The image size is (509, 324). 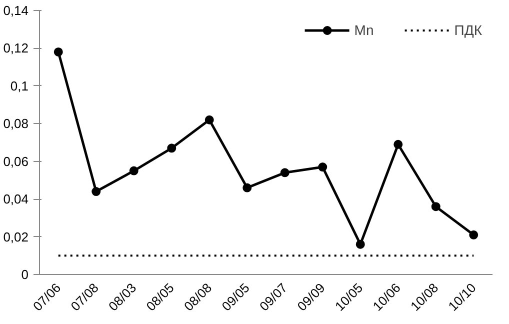 What do you see at coordinates (468, 30) in the screenshot?
I see `legend-label: ПДК` at bounding box center [468, 30].